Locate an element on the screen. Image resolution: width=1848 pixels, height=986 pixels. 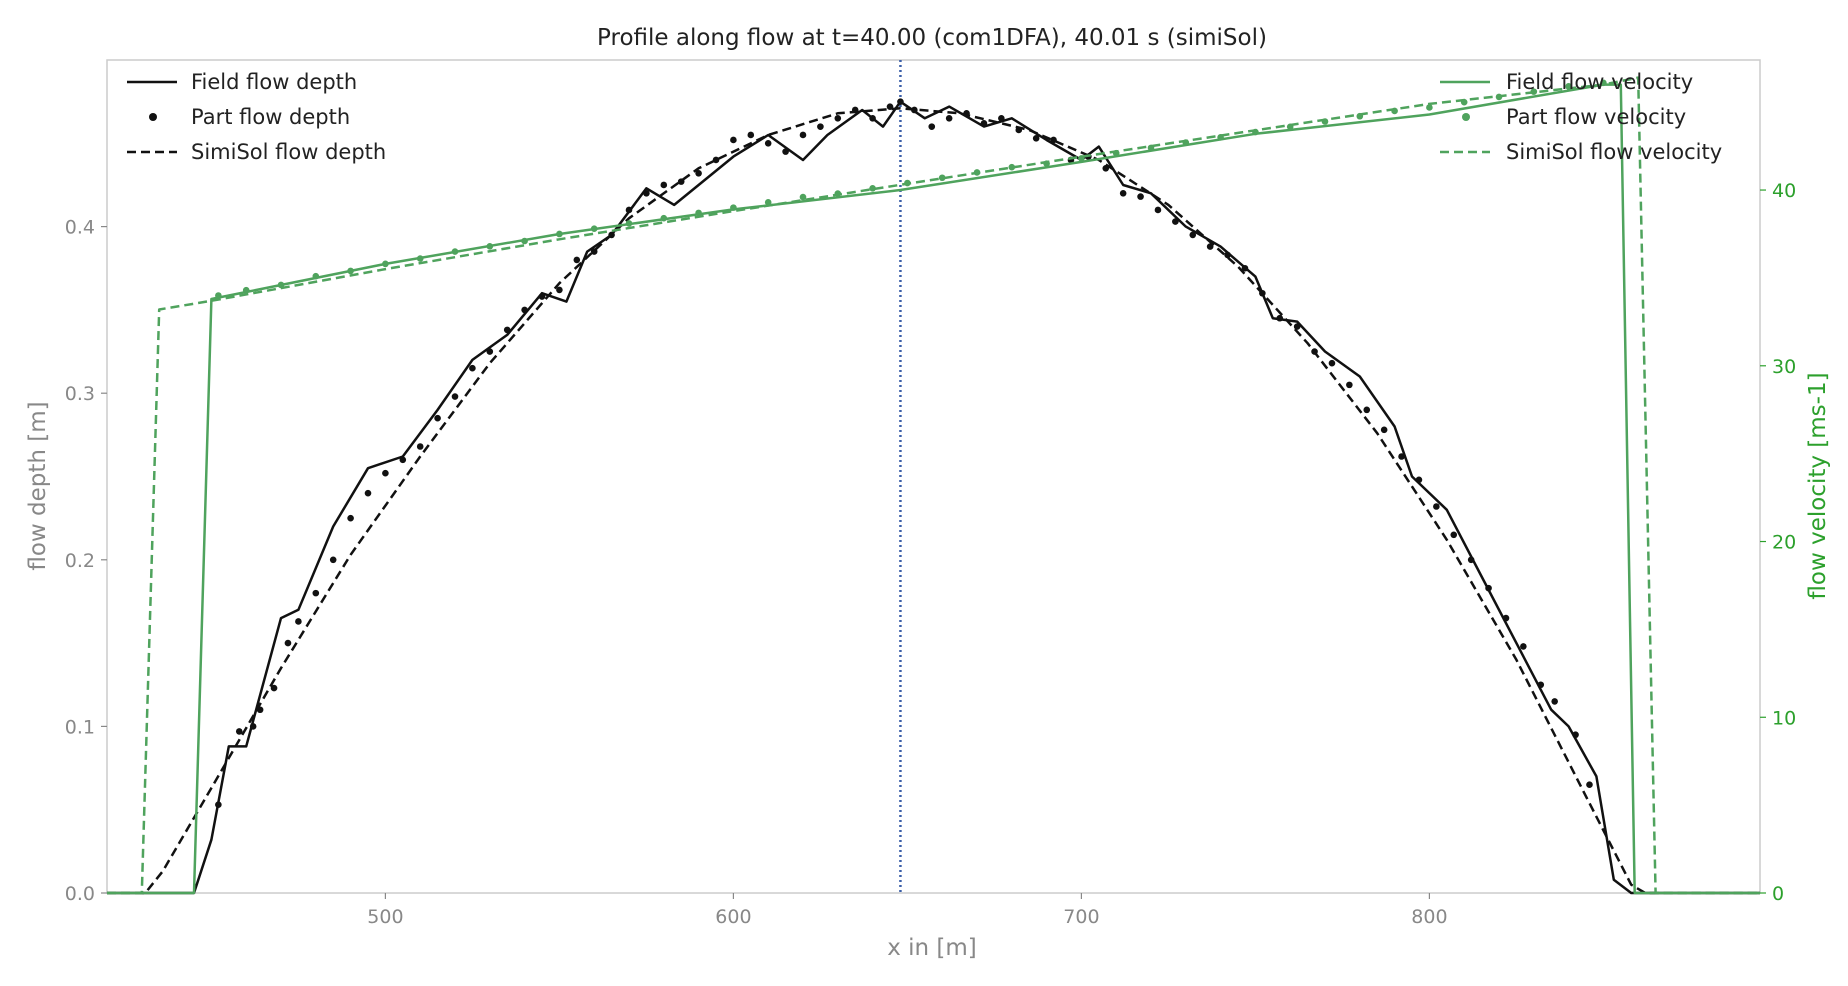
y-axis-left-label: flow depth [m] is located at coordinates (38, 485).